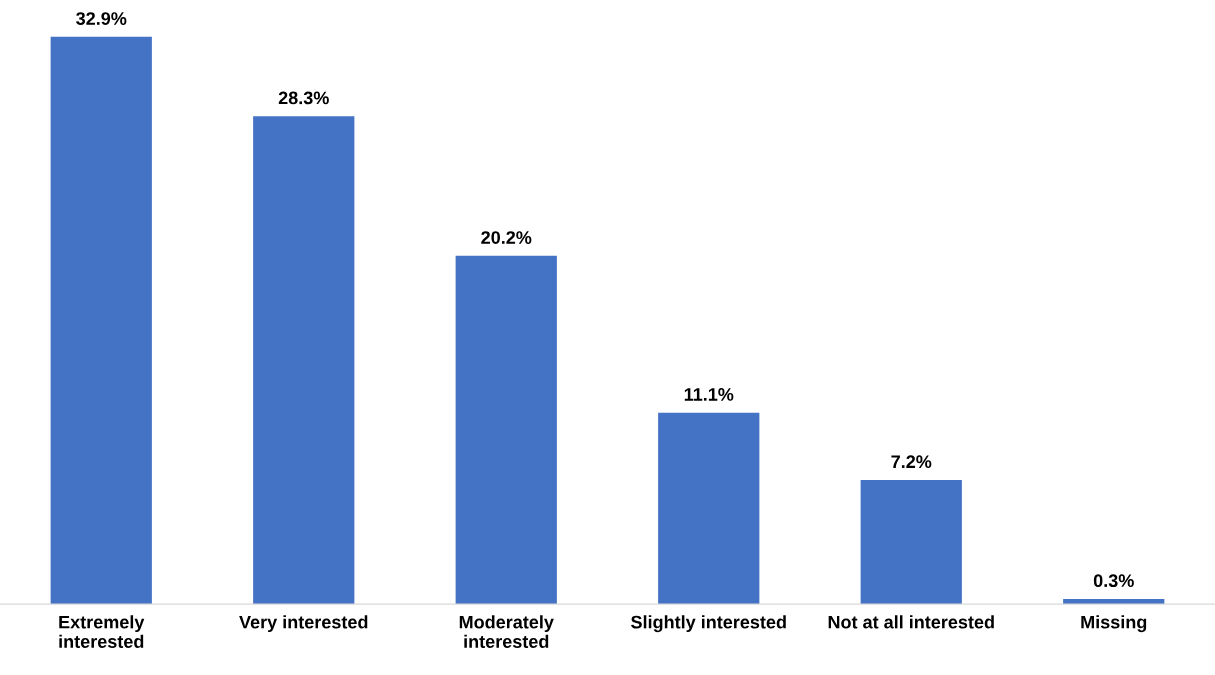 This screenshot has width=1215, height=675. What do you see at coordinates (911, 622) in the screenshot?
I see `x-tick-label: Not at all interested` at bounding box center [911, 622].